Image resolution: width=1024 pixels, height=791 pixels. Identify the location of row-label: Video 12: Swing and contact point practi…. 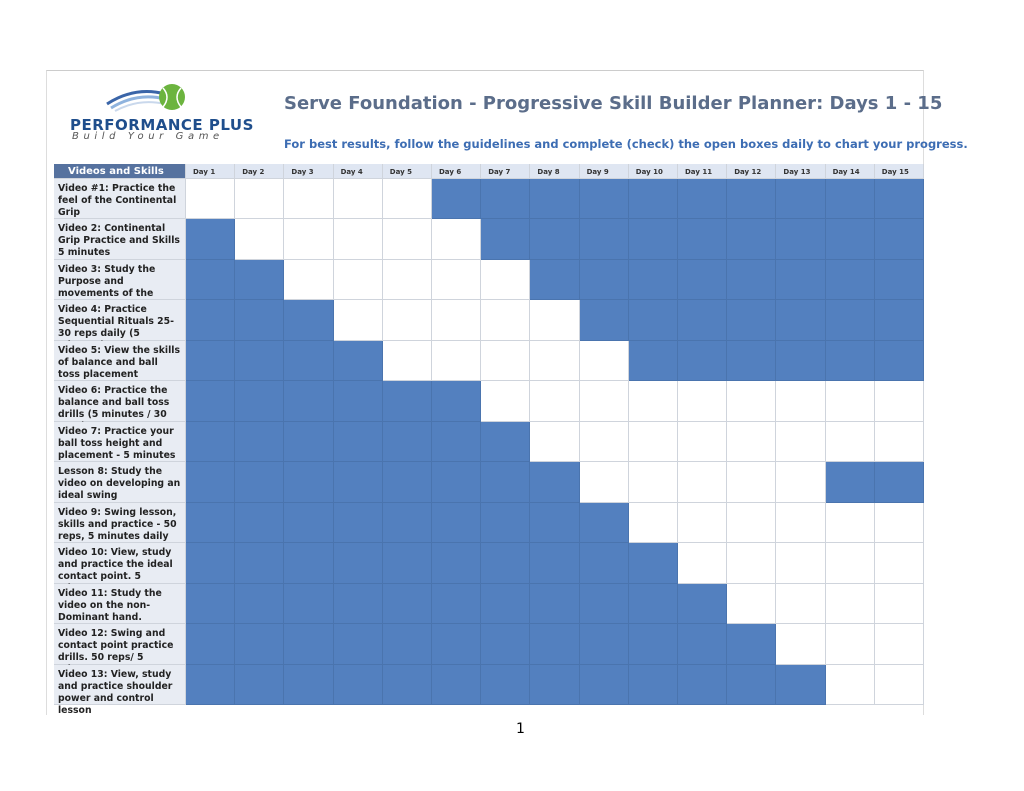
(120, 649).